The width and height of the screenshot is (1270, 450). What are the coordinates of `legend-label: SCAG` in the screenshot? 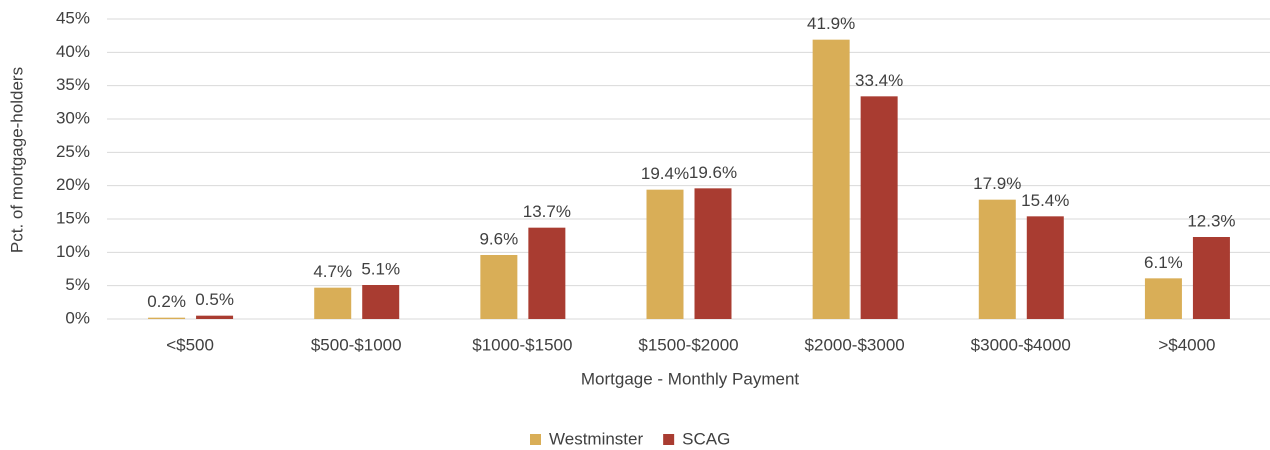 It's located at (706, 438).